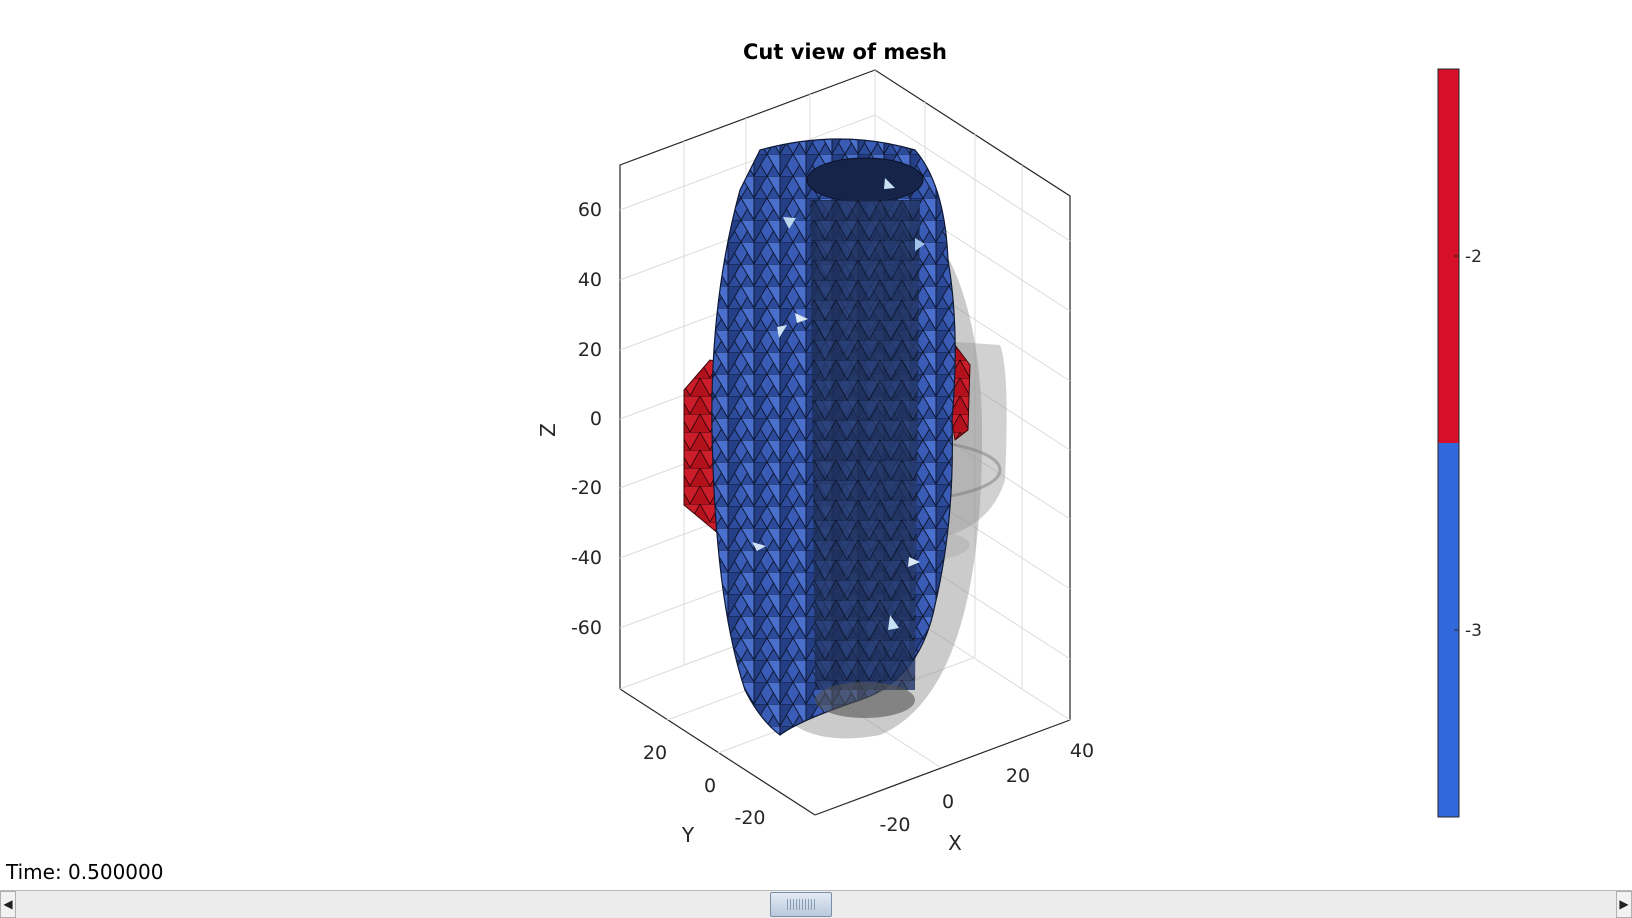 The height and width of the screenshot is (918, 1632). I want to click on time-label: Time: 0.500000, so click(85, 872).